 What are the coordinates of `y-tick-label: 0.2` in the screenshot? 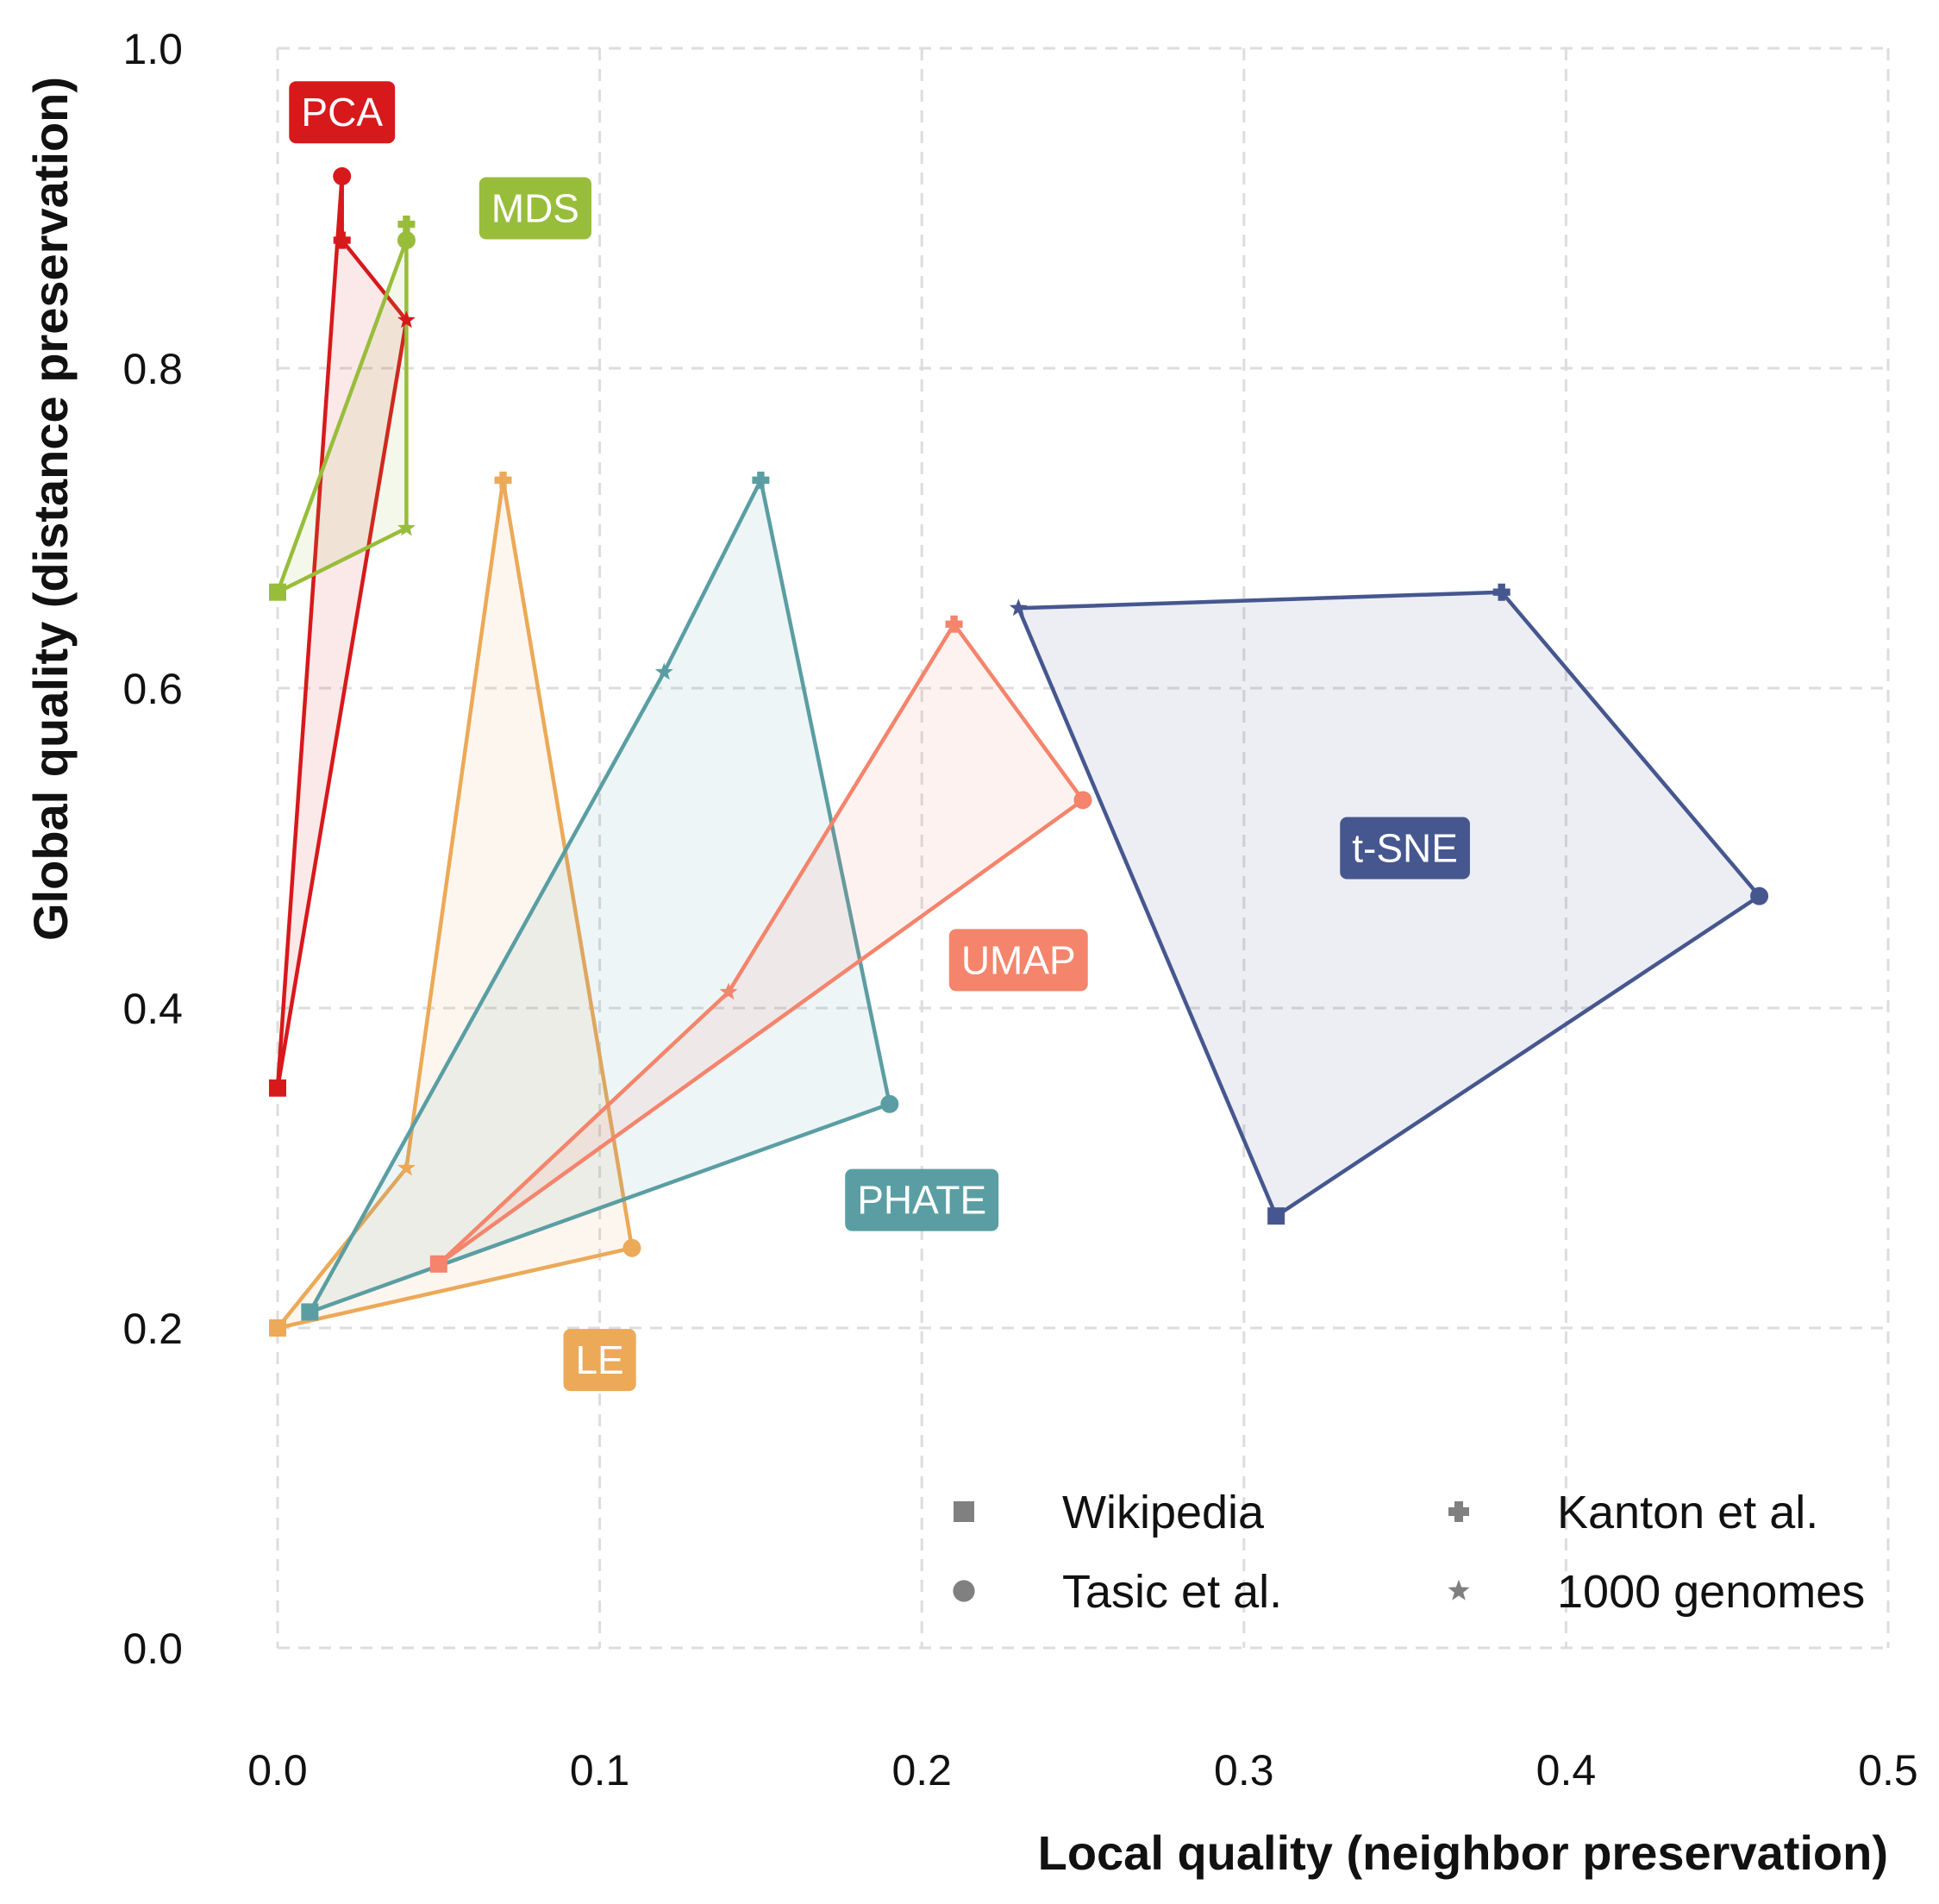 It's located at (152, 1329).